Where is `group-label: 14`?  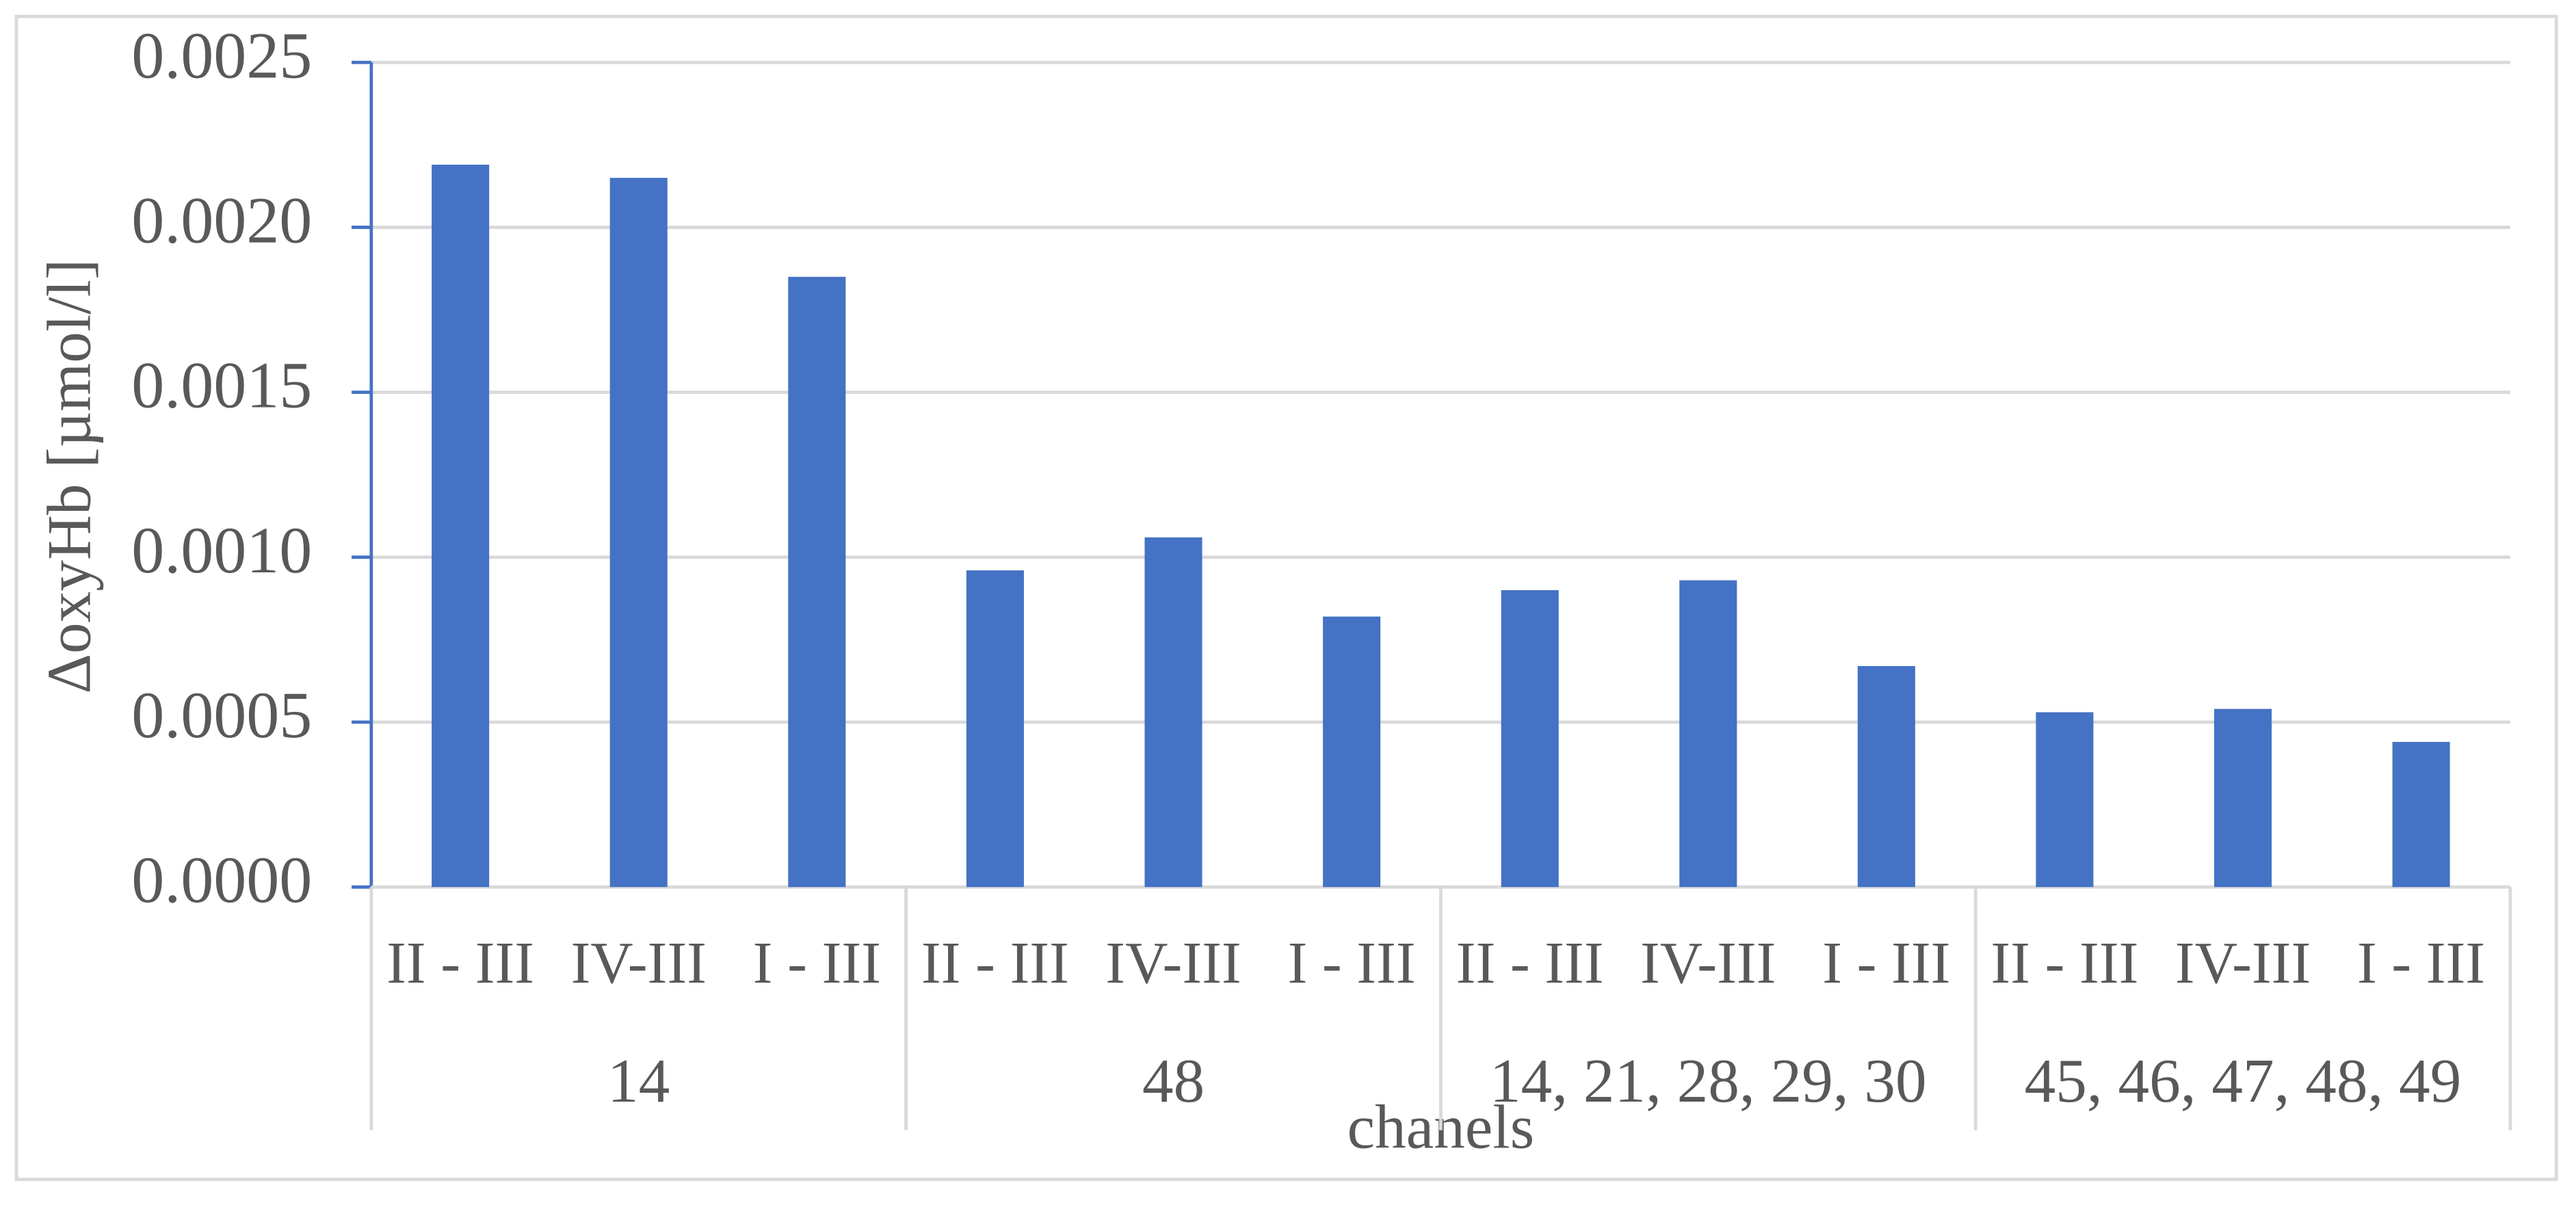
group-label: 14 is located at coordinates (638, 1081).